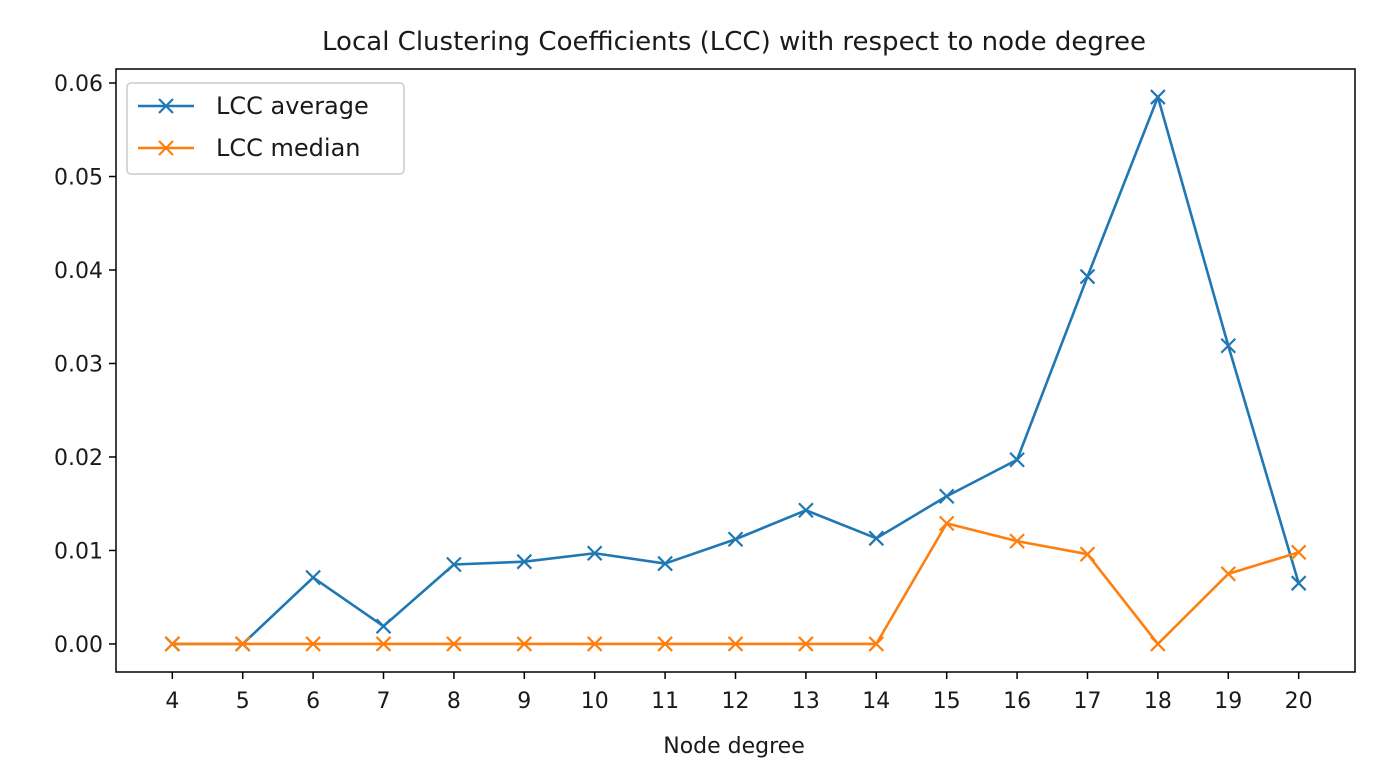 The image size is (1394, 777). What do you see at coordinates (1158, 701) in the screenshot?
I see `x-tick-label: 18` at bounding box center [1158, 701].